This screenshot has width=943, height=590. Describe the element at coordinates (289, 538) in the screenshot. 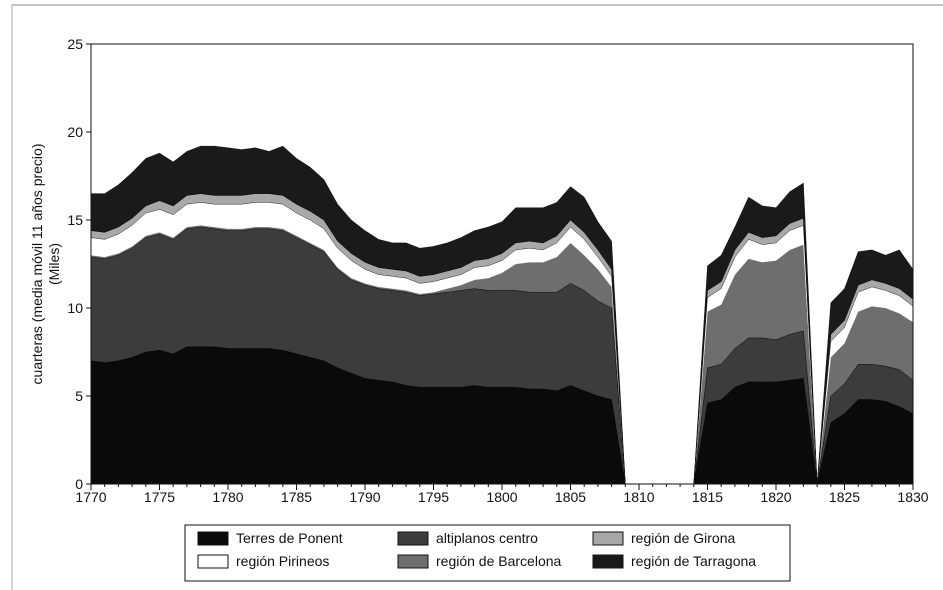

I see `legend-label-terres-de-ponent: Terres de Ponent` at that location.